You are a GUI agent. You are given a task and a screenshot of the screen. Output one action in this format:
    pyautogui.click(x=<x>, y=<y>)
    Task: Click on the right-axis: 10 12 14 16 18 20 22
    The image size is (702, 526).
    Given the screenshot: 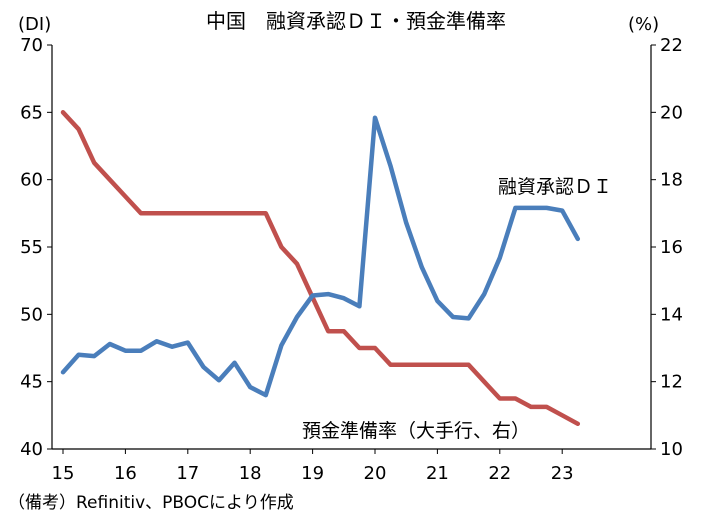 What is the action you would take?
    pyautogui.click(x=667, y=247)
    